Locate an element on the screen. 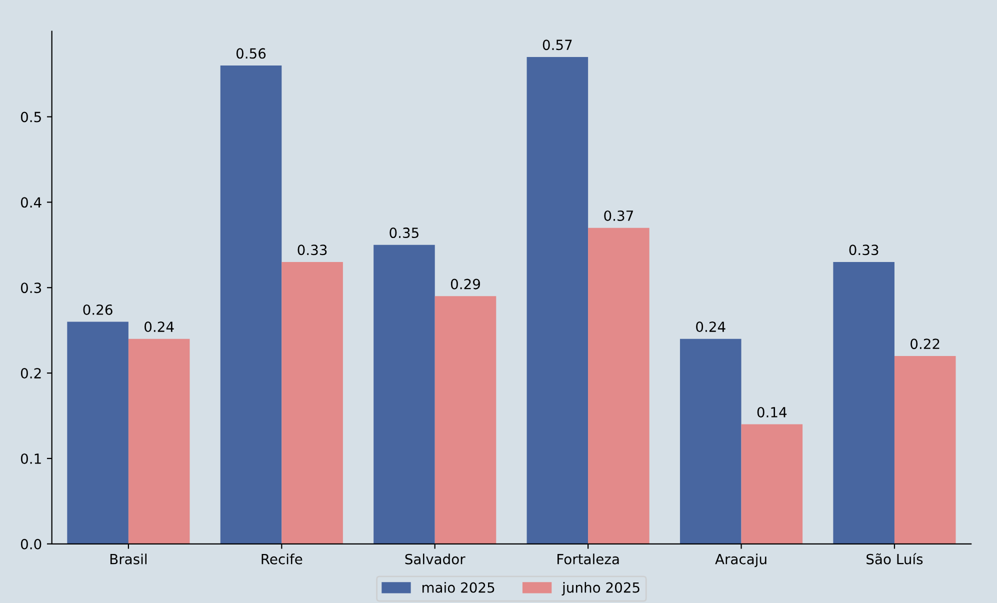 The width and height of the screenshot is (997, 603). data-label: 0.26 is located at coordinates (97, 309).